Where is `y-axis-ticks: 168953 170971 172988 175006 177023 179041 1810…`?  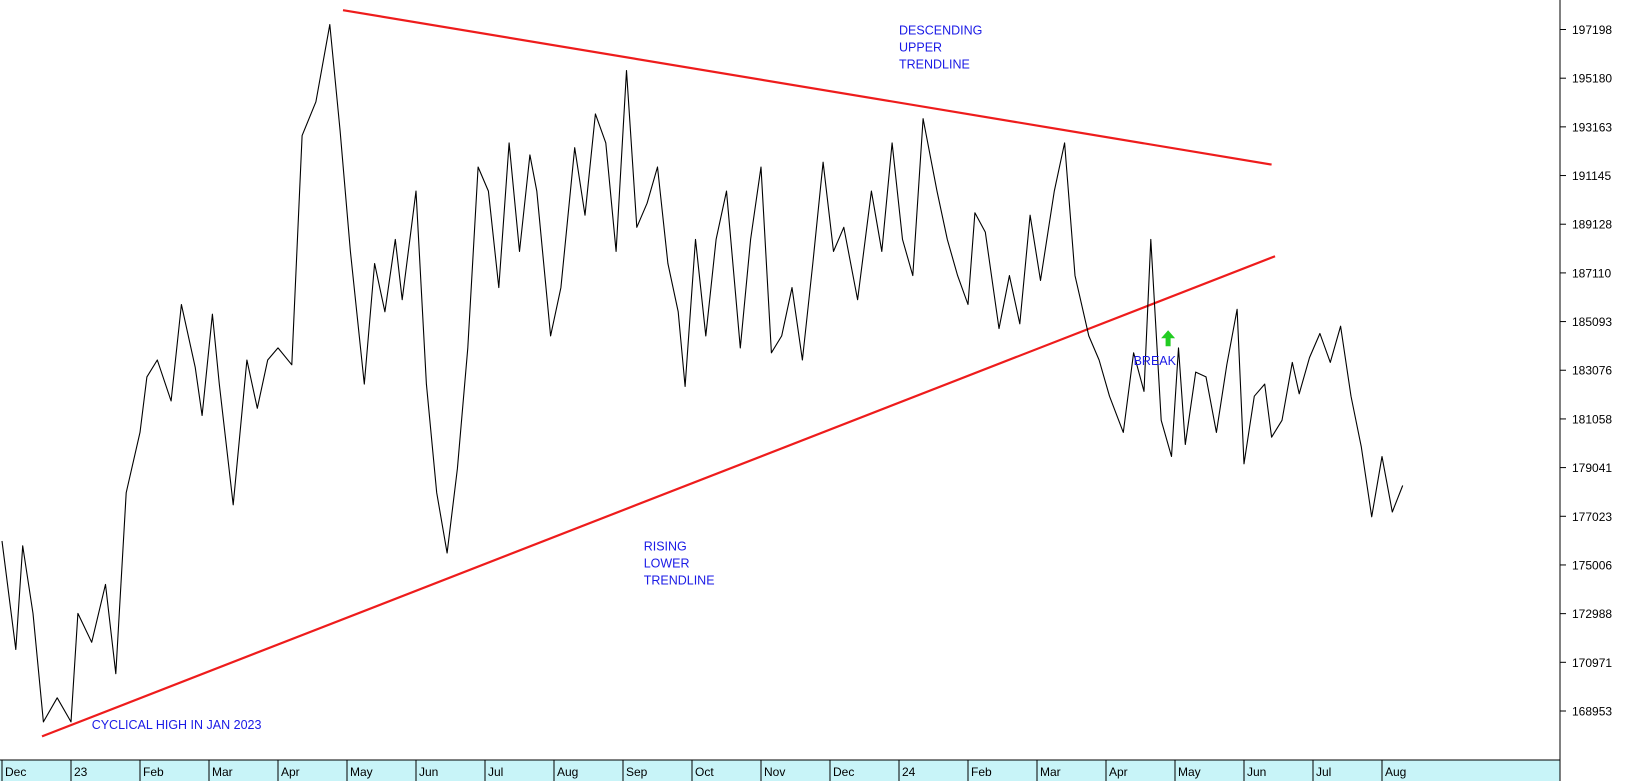
y-axis-ticks: 168953 170971 172988 175006 177023 179041 1810… is located at coordinates (1586, 371).